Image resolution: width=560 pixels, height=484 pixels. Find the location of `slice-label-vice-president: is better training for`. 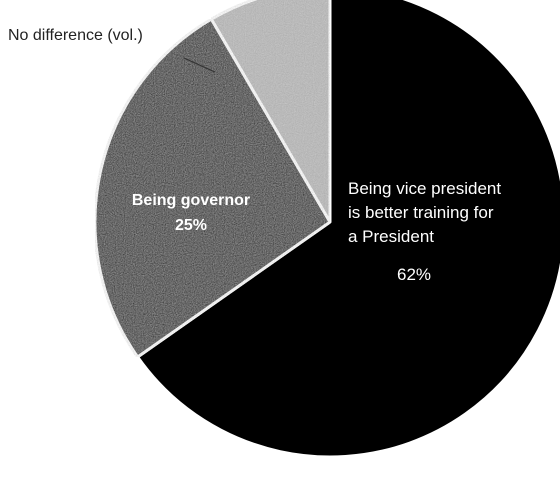

slice-label-vice-president: is better training for is located at coordinates (421, 212).